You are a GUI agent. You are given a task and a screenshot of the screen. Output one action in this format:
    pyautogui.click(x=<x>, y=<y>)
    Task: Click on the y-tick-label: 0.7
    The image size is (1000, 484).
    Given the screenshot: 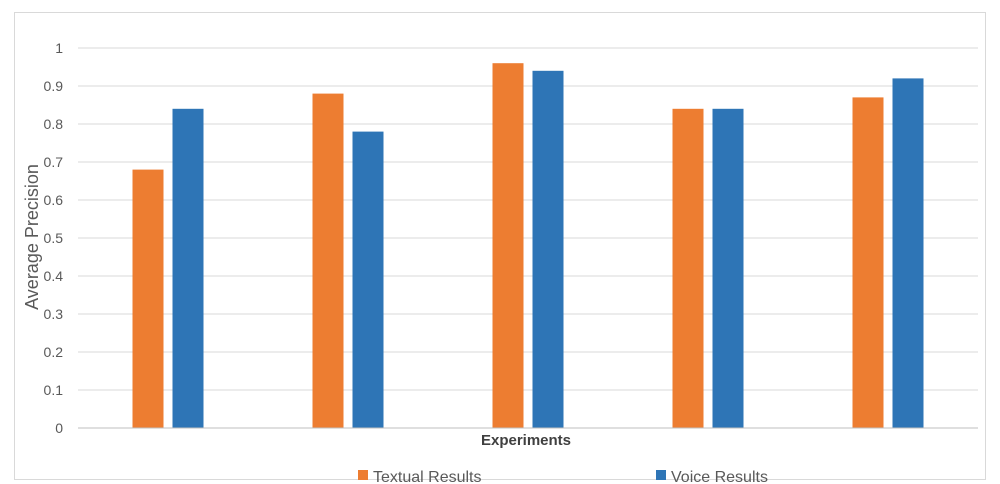 What is the action you would take?
    pyautogui.click(x=54, y=162)
    